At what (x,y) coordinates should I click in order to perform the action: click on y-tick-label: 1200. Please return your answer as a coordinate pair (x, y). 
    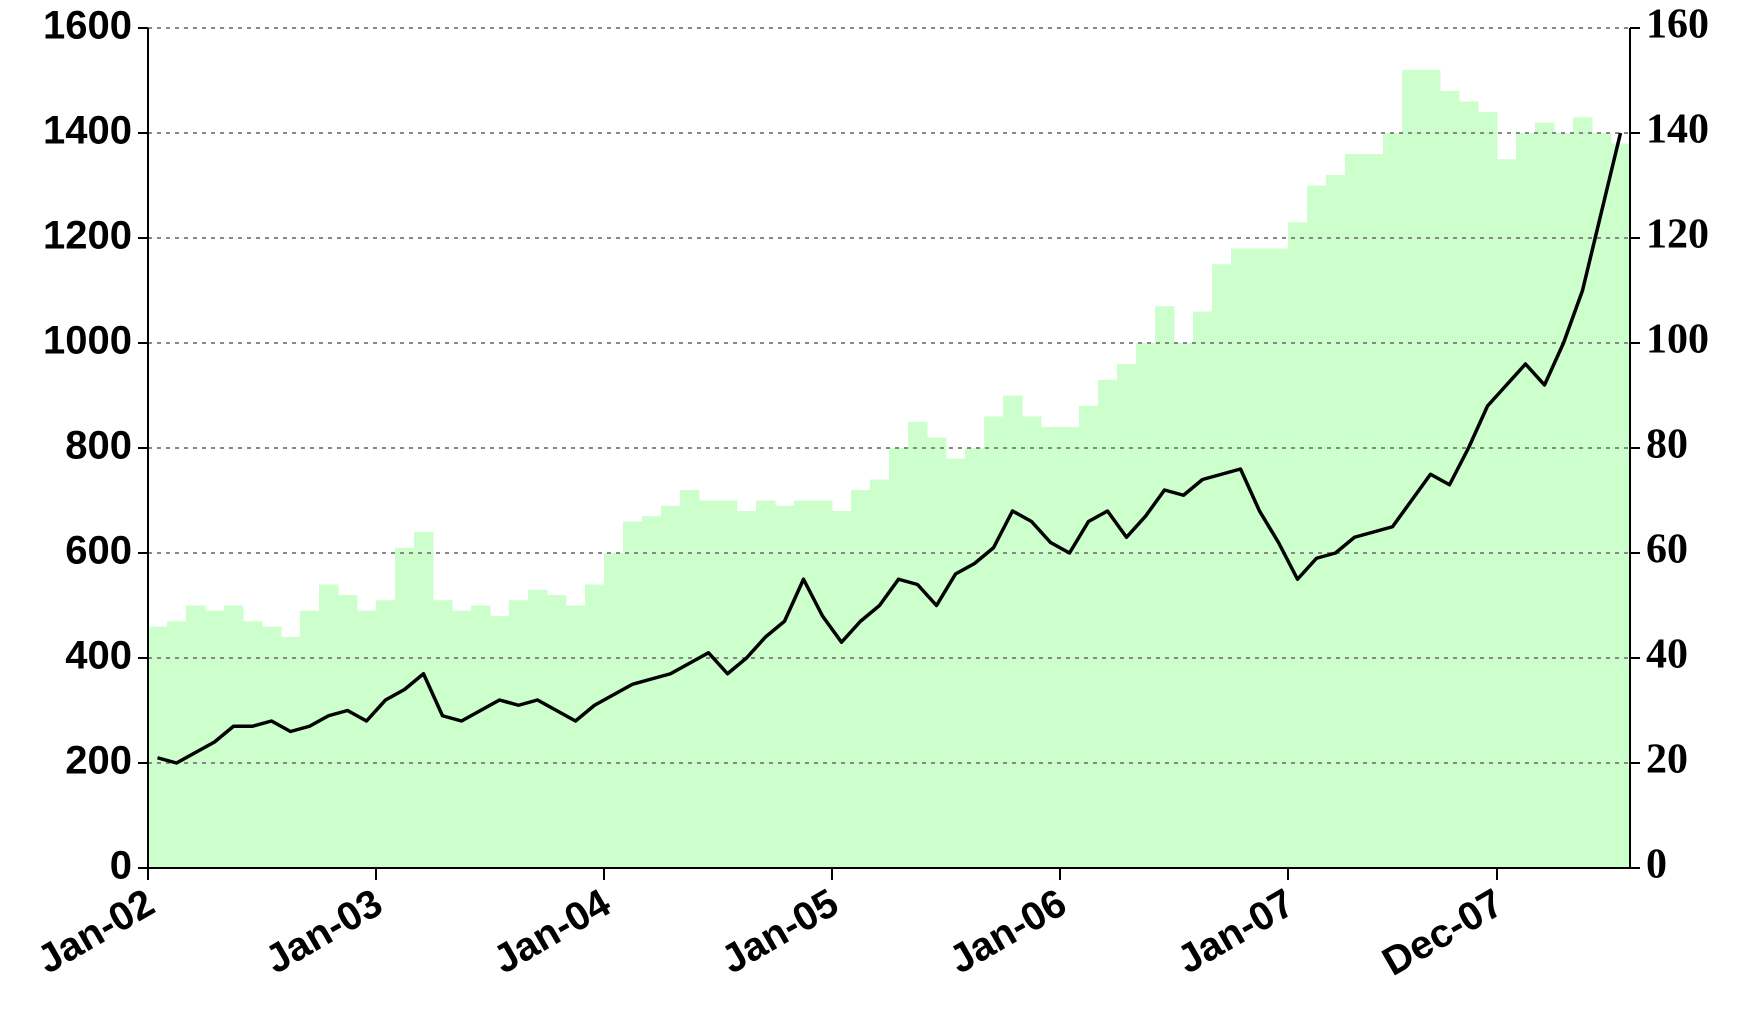
    Looking at the image, I should click on (87, 236).